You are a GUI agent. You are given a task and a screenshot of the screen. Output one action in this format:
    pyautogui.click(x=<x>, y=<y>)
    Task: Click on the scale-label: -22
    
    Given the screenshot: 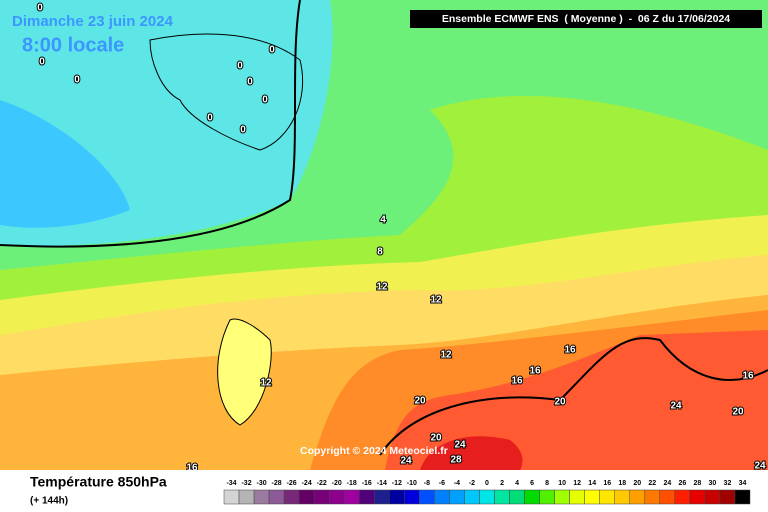 What is the action you would take?
    pyautogui.click(x=322, y=483)
    